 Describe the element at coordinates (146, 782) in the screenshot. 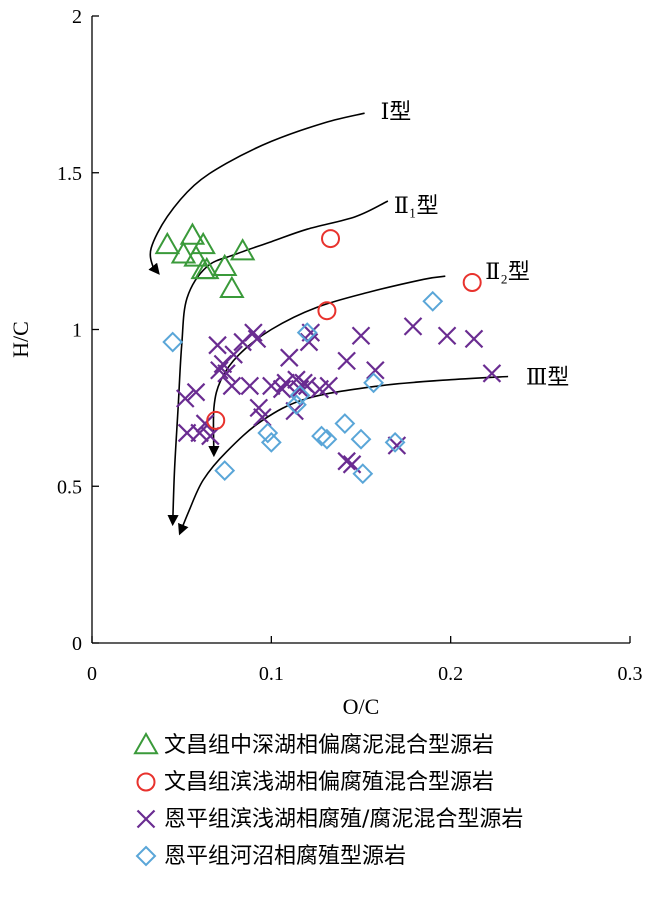

I see `legend-marker-circle` at that location.